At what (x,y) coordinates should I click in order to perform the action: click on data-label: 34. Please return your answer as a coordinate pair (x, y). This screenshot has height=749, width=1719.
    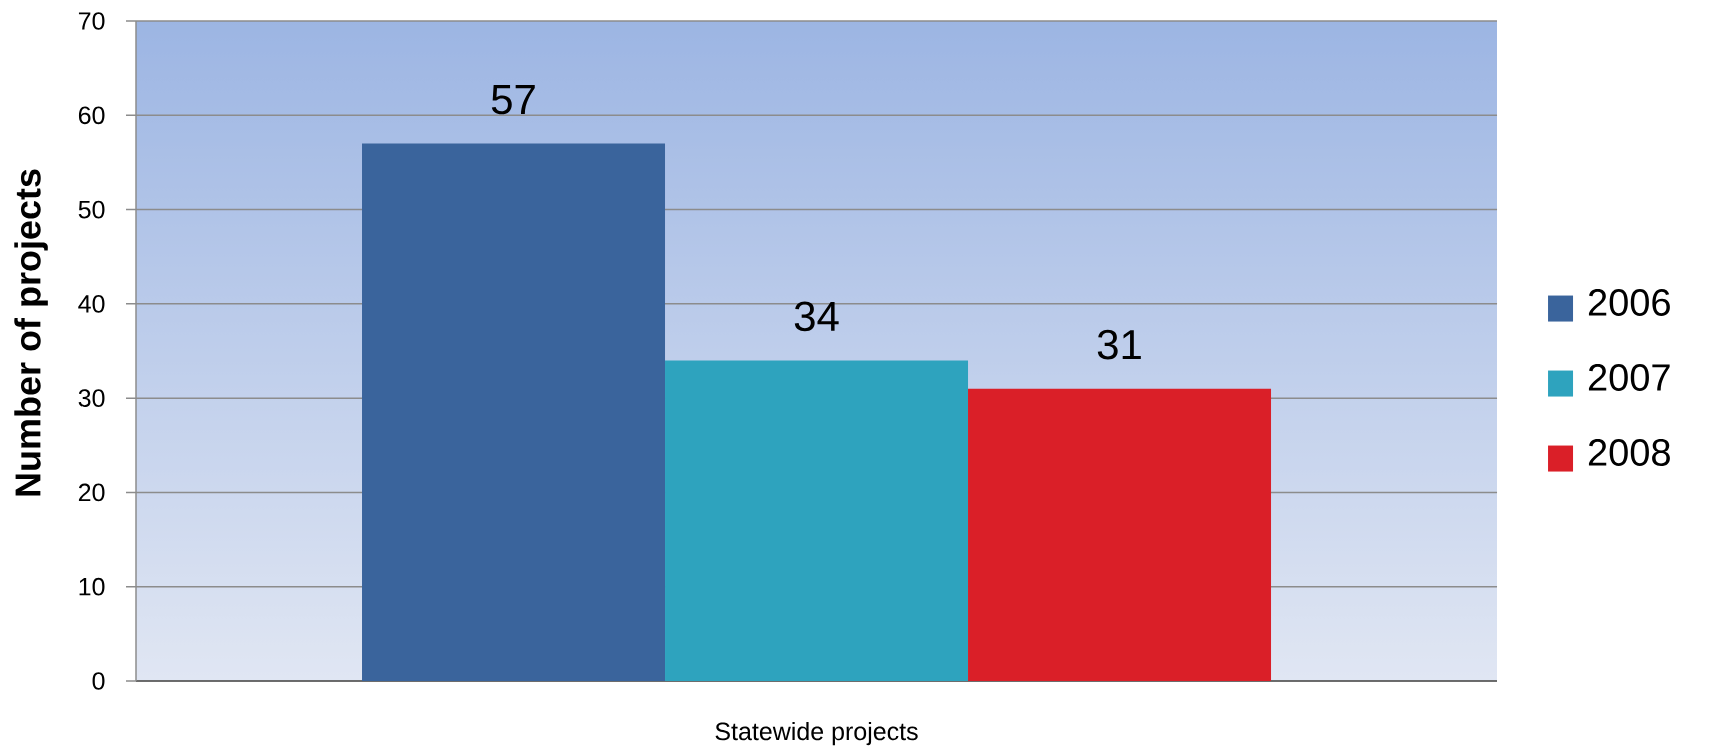
    Looking at the image, I should click on (816, 316).